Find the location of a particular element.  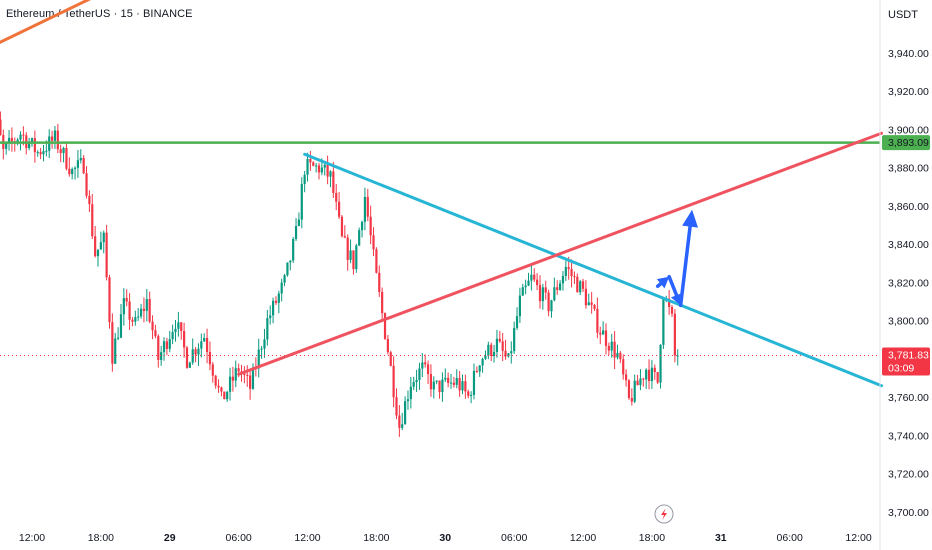

currency-label: USDT is located at coordinates (903, 15).